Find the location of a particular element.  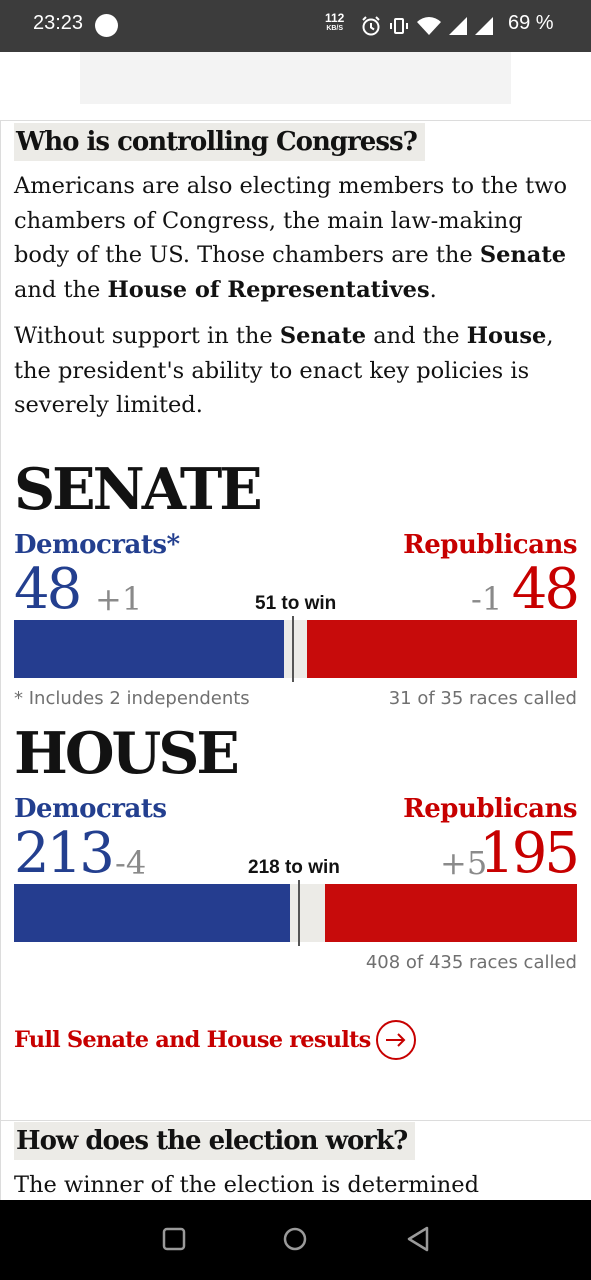

status-icons is located at coordinates (427, 26).